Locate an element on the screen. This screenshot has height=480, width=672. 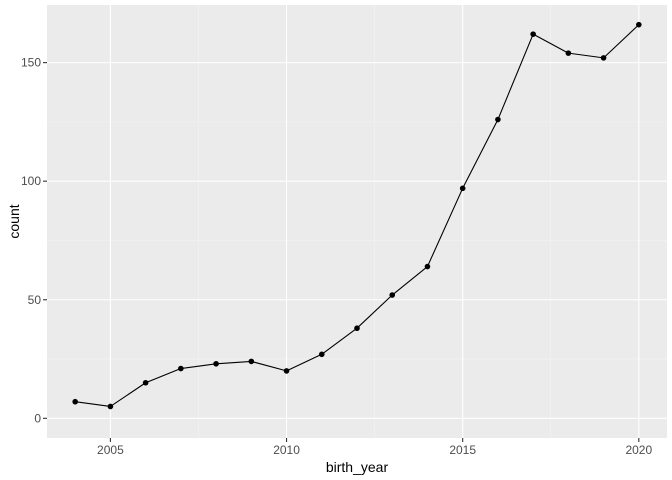
x-axis-tick-labels: 2005 2010 2015 2020 is located at coordinates (374, 450).